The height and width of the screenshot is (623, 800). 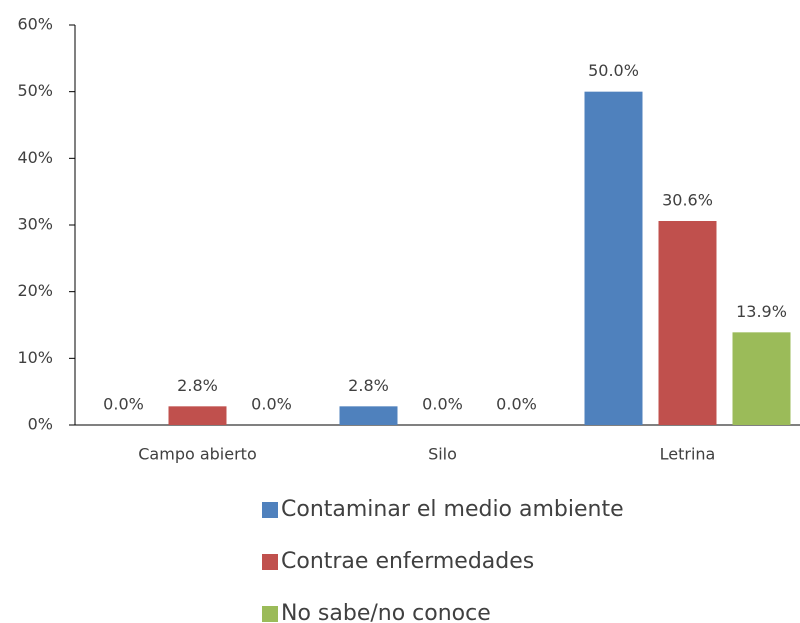 I want to click on y-tick-label: 60%, so click(x=35, y=24).